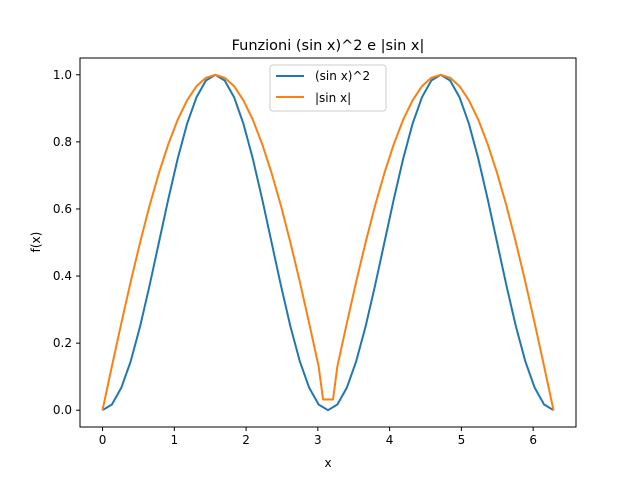 The image size is (640, 480). I want to click on x-axis-label: x, so click(327, 463).